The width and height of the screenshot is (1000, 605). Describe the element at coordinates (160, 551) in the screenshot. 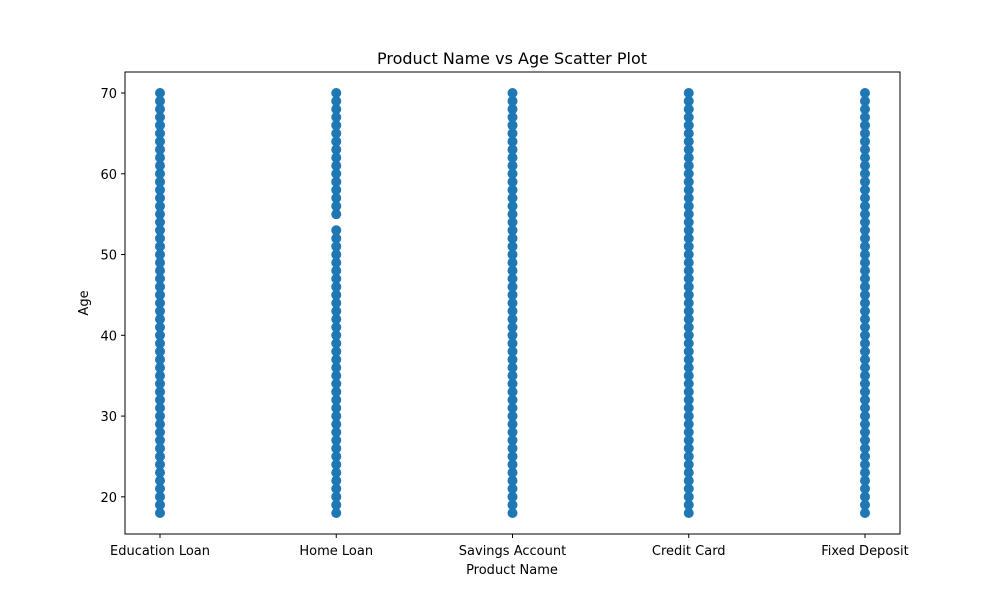

I see `x-tick-label-education-loan: Education Loan` at that location.